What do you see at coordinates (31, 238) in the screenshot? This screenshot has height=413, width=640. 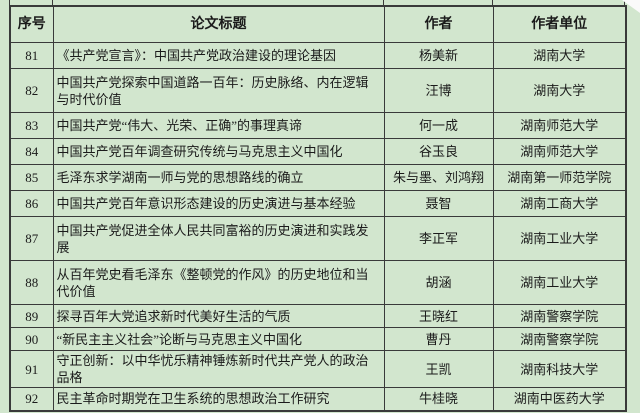 I see `row-number-cell: 87` at bounding box center [31, 238].